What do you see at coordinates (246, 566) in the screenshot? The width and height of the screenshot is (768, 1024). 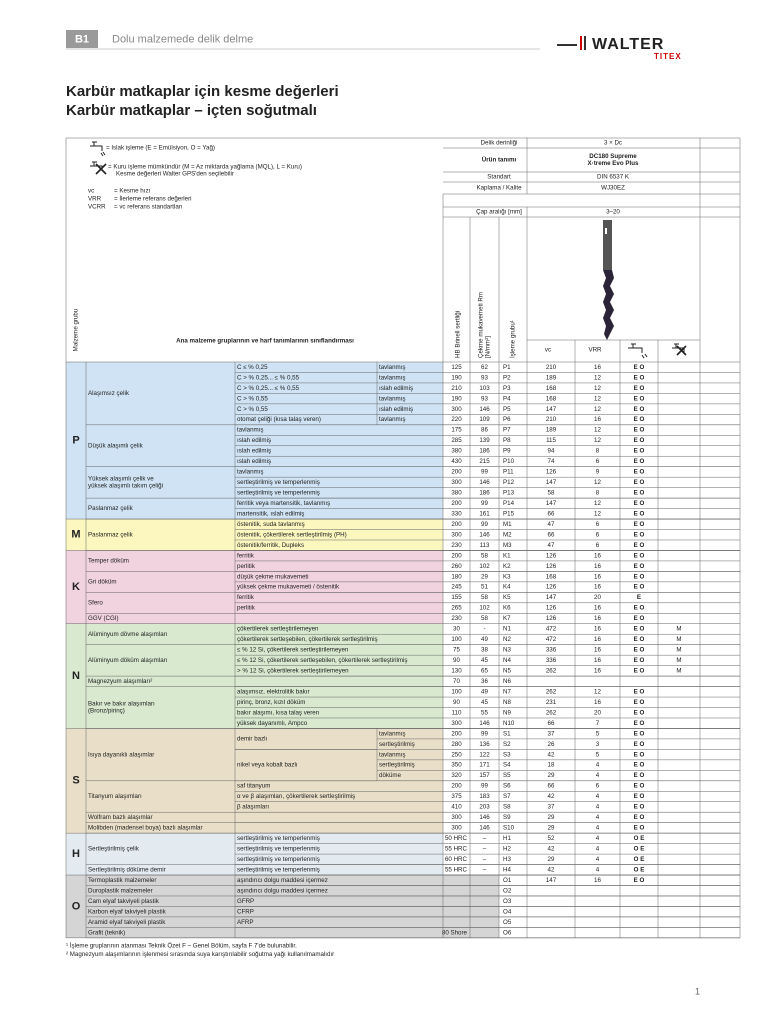 I see `subgroup: perlitik` at bounding box center [246, 566].